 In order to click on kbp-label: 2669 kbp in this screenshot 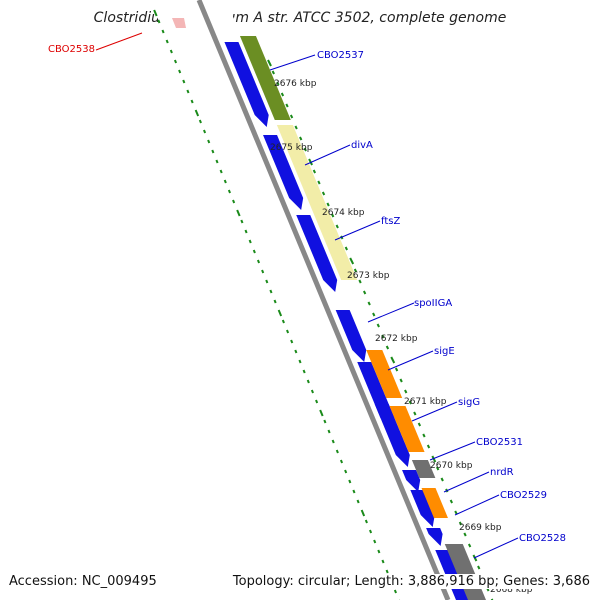, I will do `click(480, 528)`.